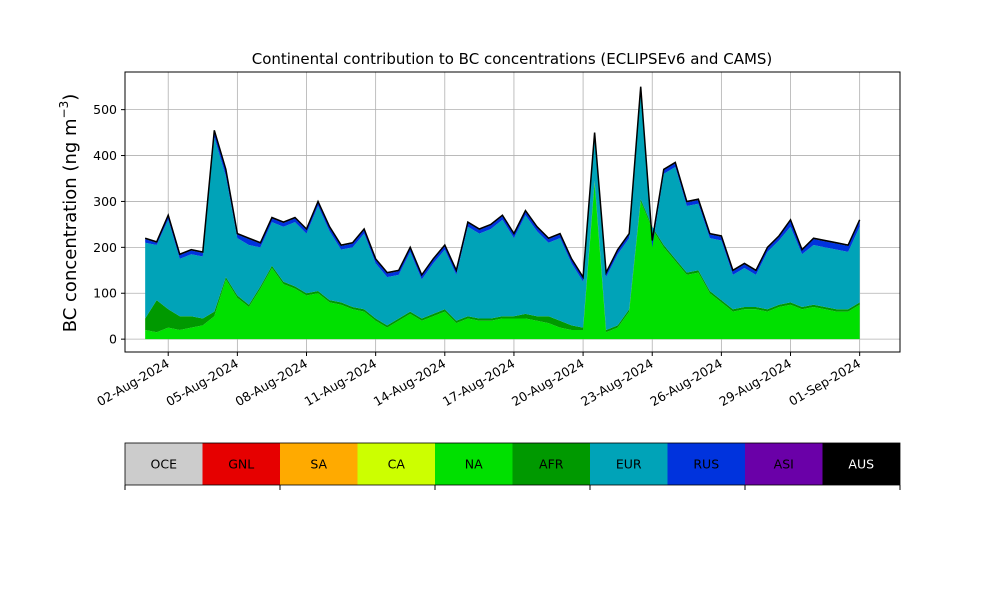 The height and width of the screenshot is (600, 1000). I want to click on colorbar-frame, so click(512, 464).